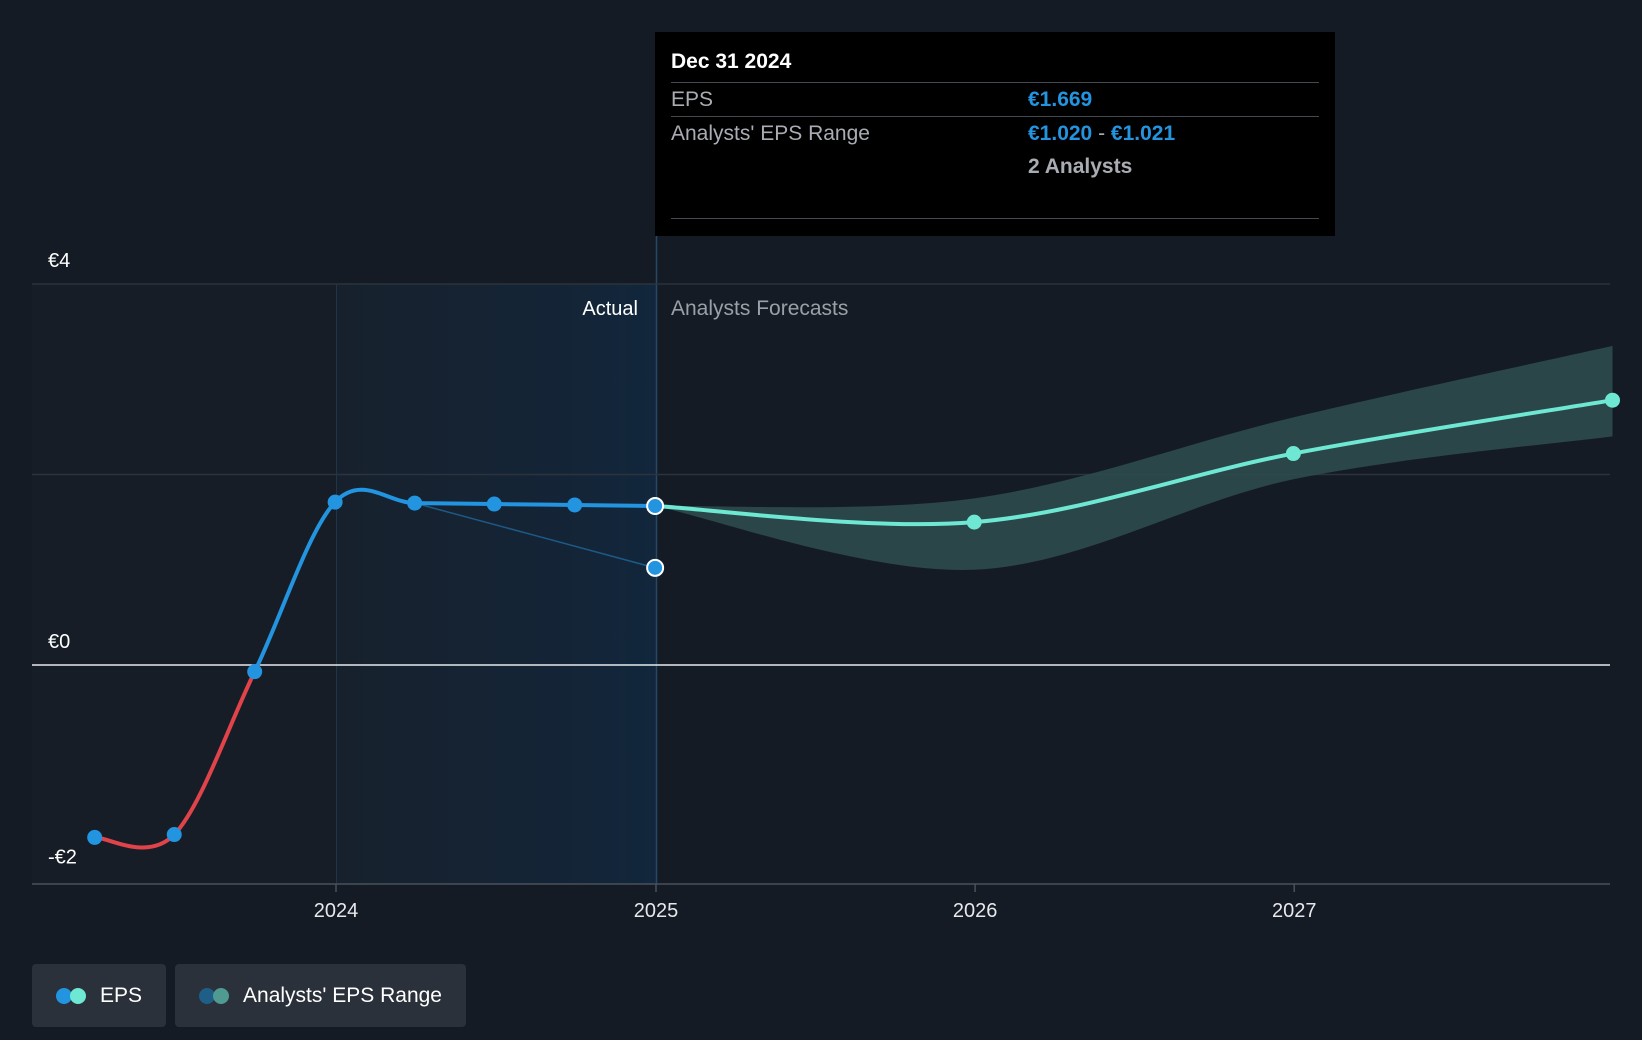 Image resolution: width=1642 pixels, height=1040 pixels. What do you see at coordinates (59, 642) in the screenshot?
I see `y-tick-label: €0` at bounding box center [59, 642].